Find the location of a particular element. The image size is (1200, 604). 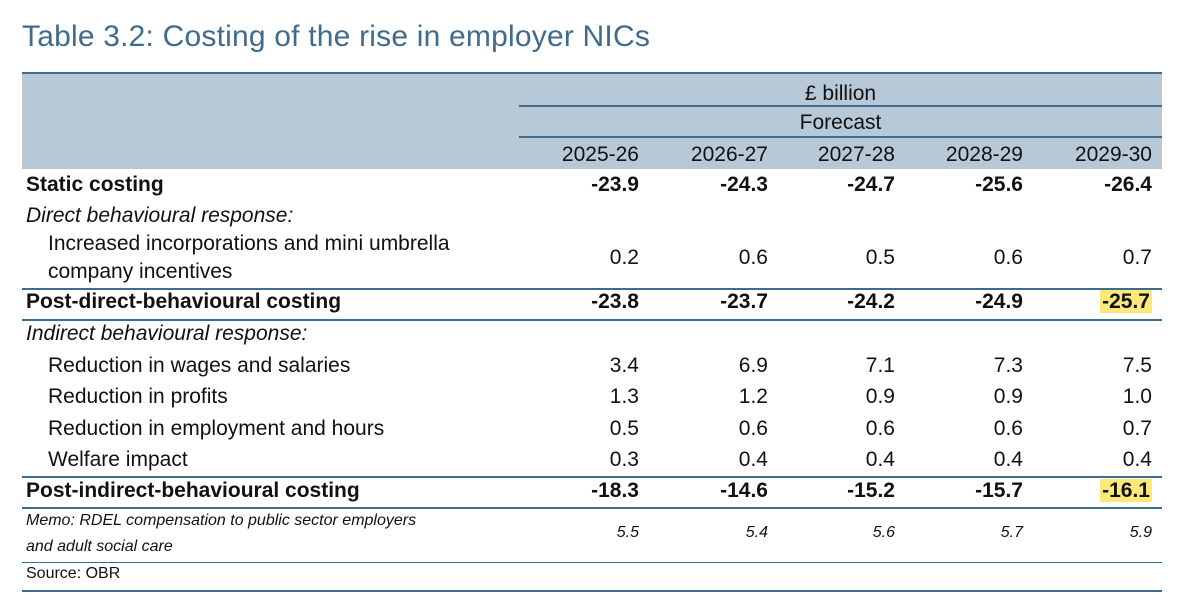

cell: 1.2 is located at coordinates (753, 396).